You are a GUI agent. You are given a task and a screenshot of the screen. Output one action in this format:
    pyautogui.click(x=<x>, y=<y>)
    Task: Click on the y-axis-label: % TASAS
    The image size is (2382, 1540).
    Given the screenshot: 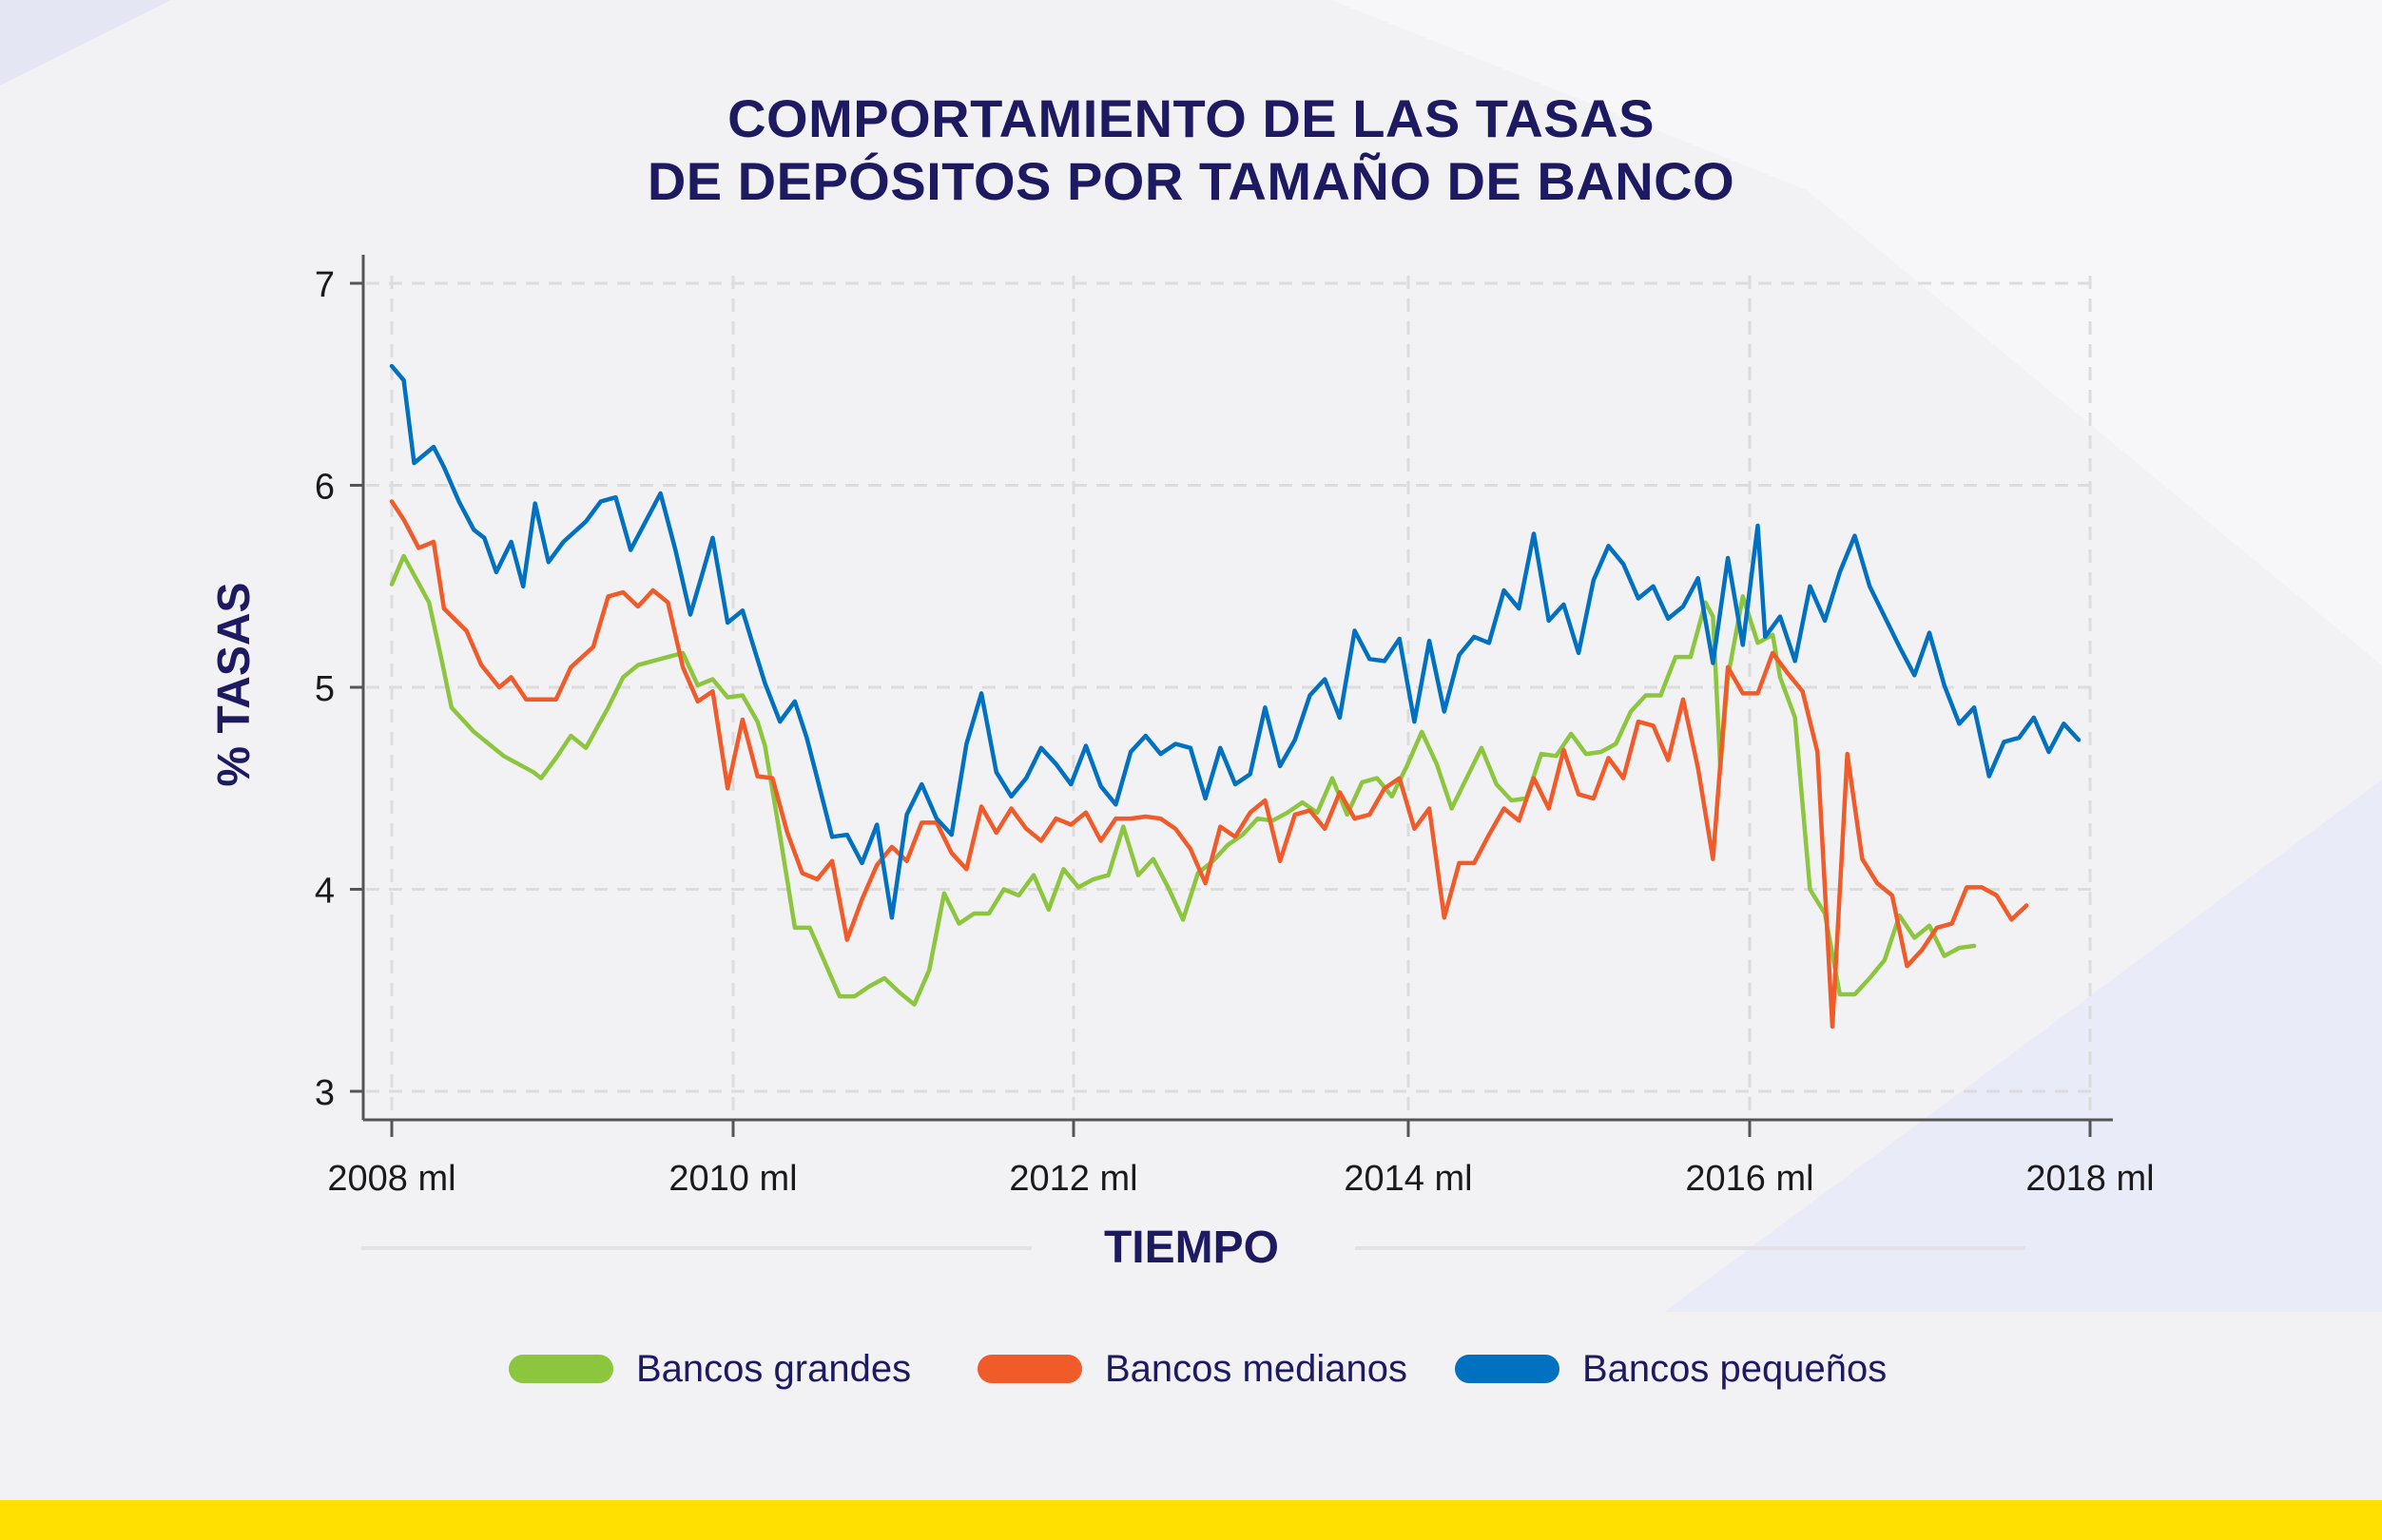 What is the action you would take?
    pyautogui.click(x=234, y=684)
    